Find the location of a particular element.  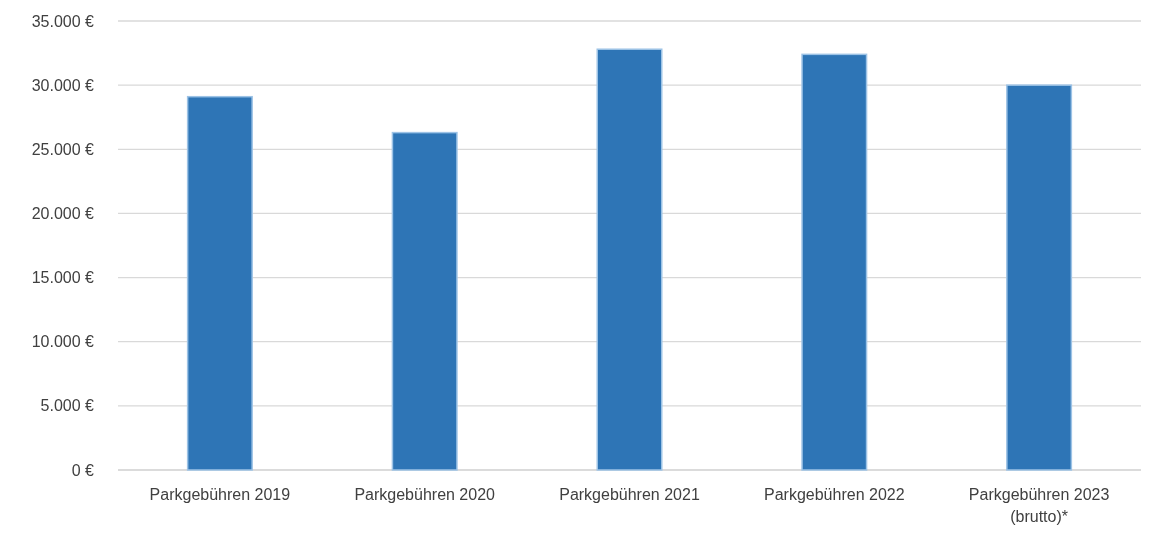

x-tick-label: Parkgebühren 2022 is located at coordinates (834, 494).